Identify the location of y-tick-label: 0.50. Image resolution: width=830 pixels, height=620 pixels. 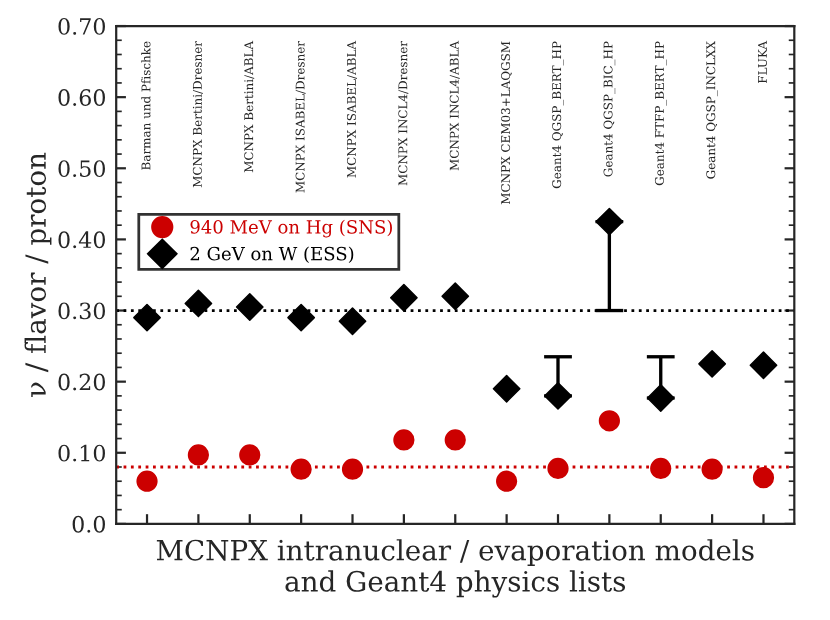
(81, 169).